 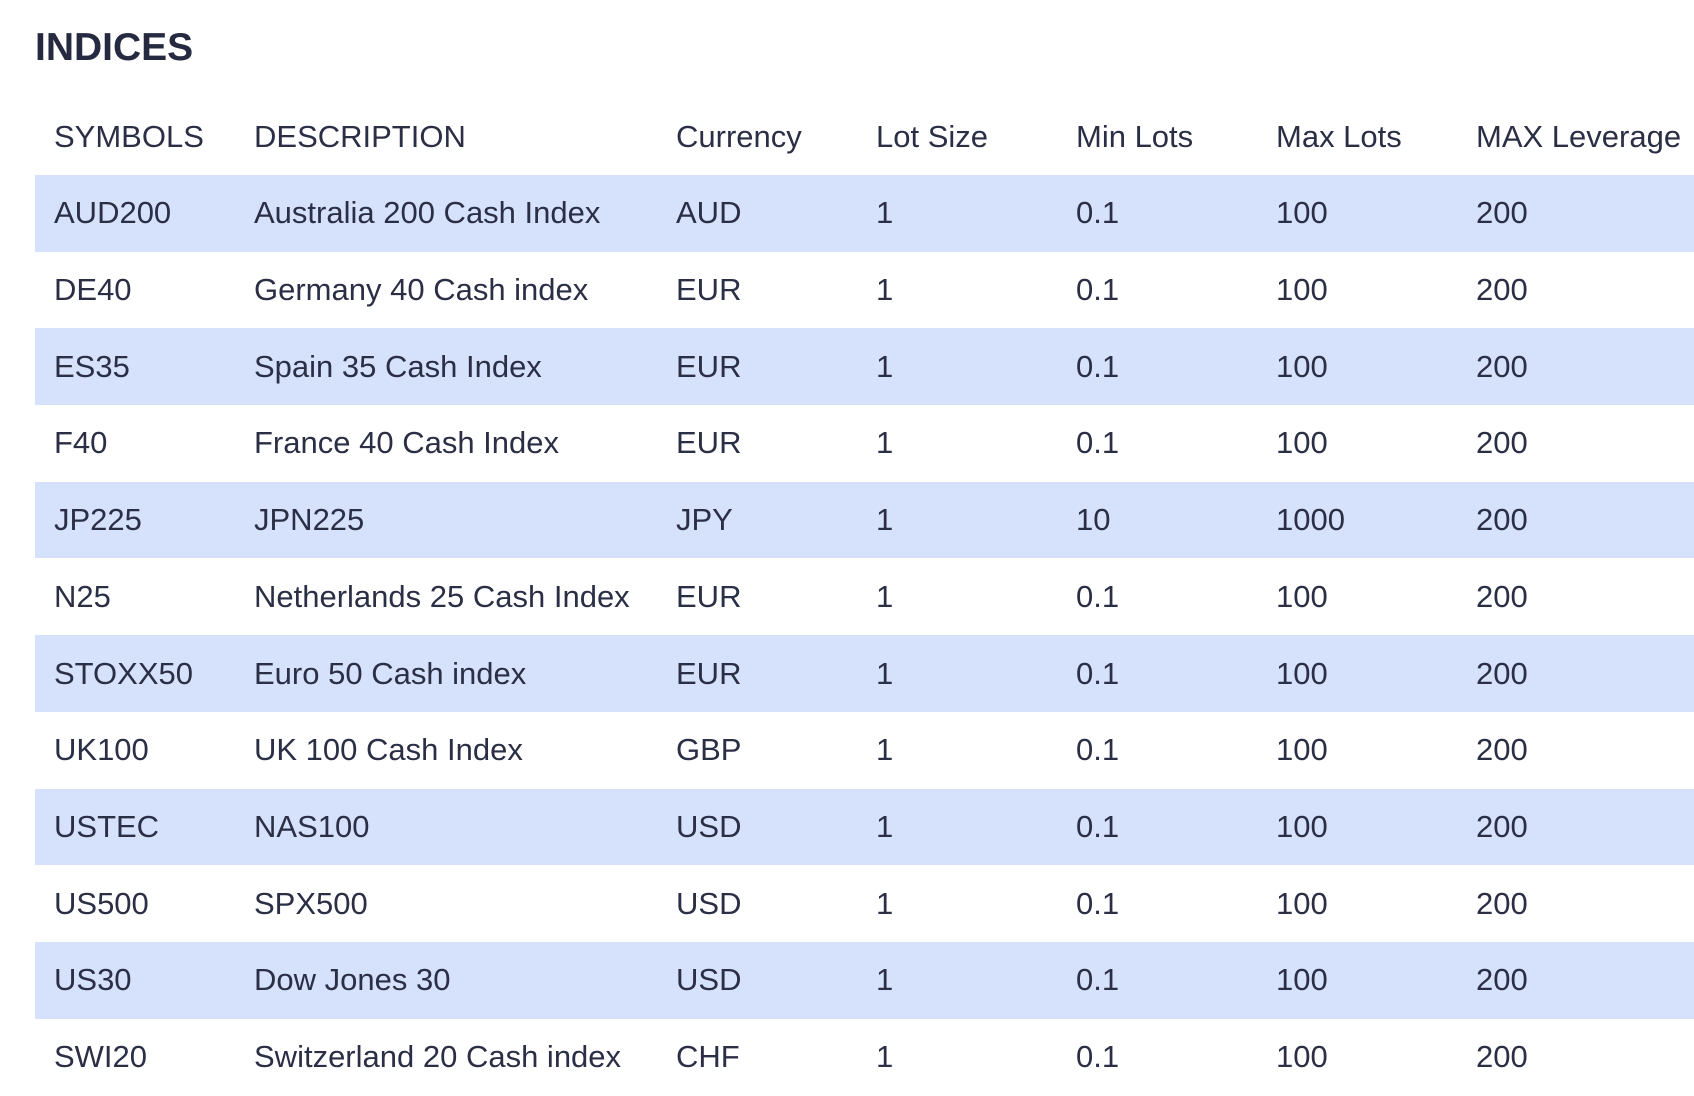 What do you see at coordinates (388, 750) in the screenshot?
I see `table-cell: UK 100 Cash Index` at bounding box center [388, 750].